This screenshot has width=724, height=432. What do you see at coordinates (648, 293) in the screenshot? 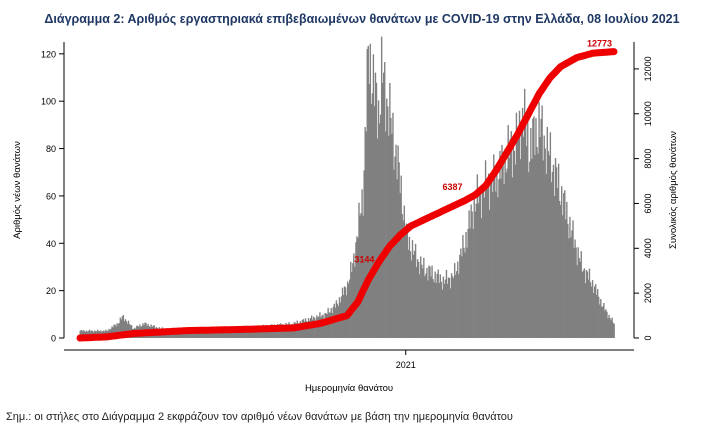
I see `right-tick-label: 2000` at bounding box center [648, 293].